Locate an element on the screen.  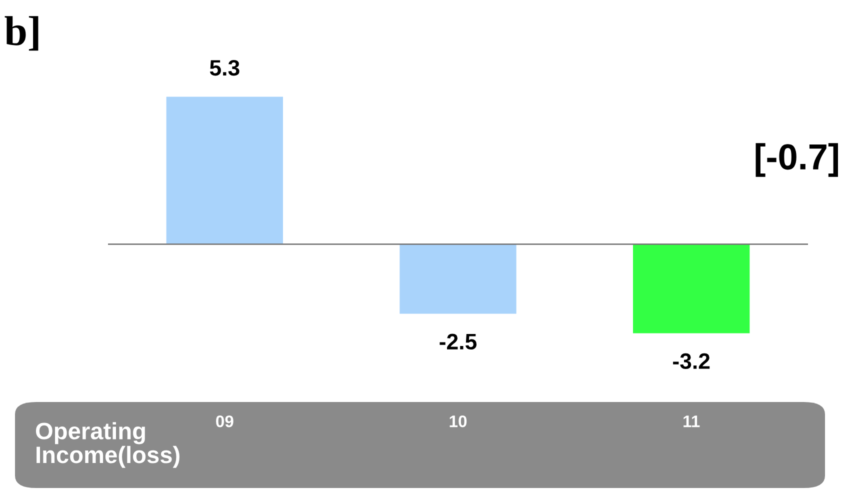
x-tick-label: 11 is located at coordinates (692, 422).